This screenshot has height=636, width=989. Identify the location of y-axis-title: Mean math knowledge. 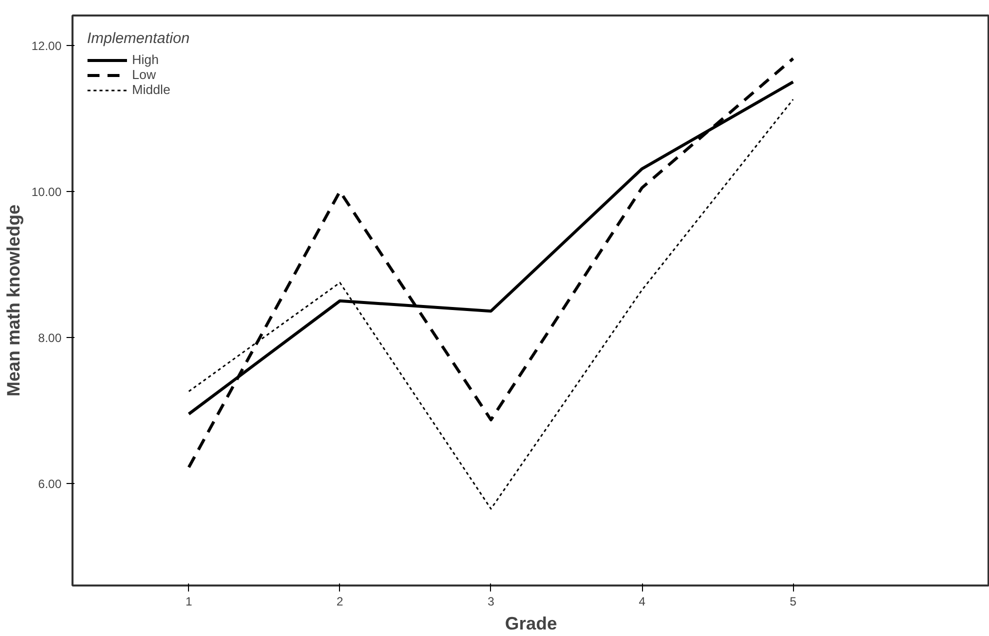
(13, 300).